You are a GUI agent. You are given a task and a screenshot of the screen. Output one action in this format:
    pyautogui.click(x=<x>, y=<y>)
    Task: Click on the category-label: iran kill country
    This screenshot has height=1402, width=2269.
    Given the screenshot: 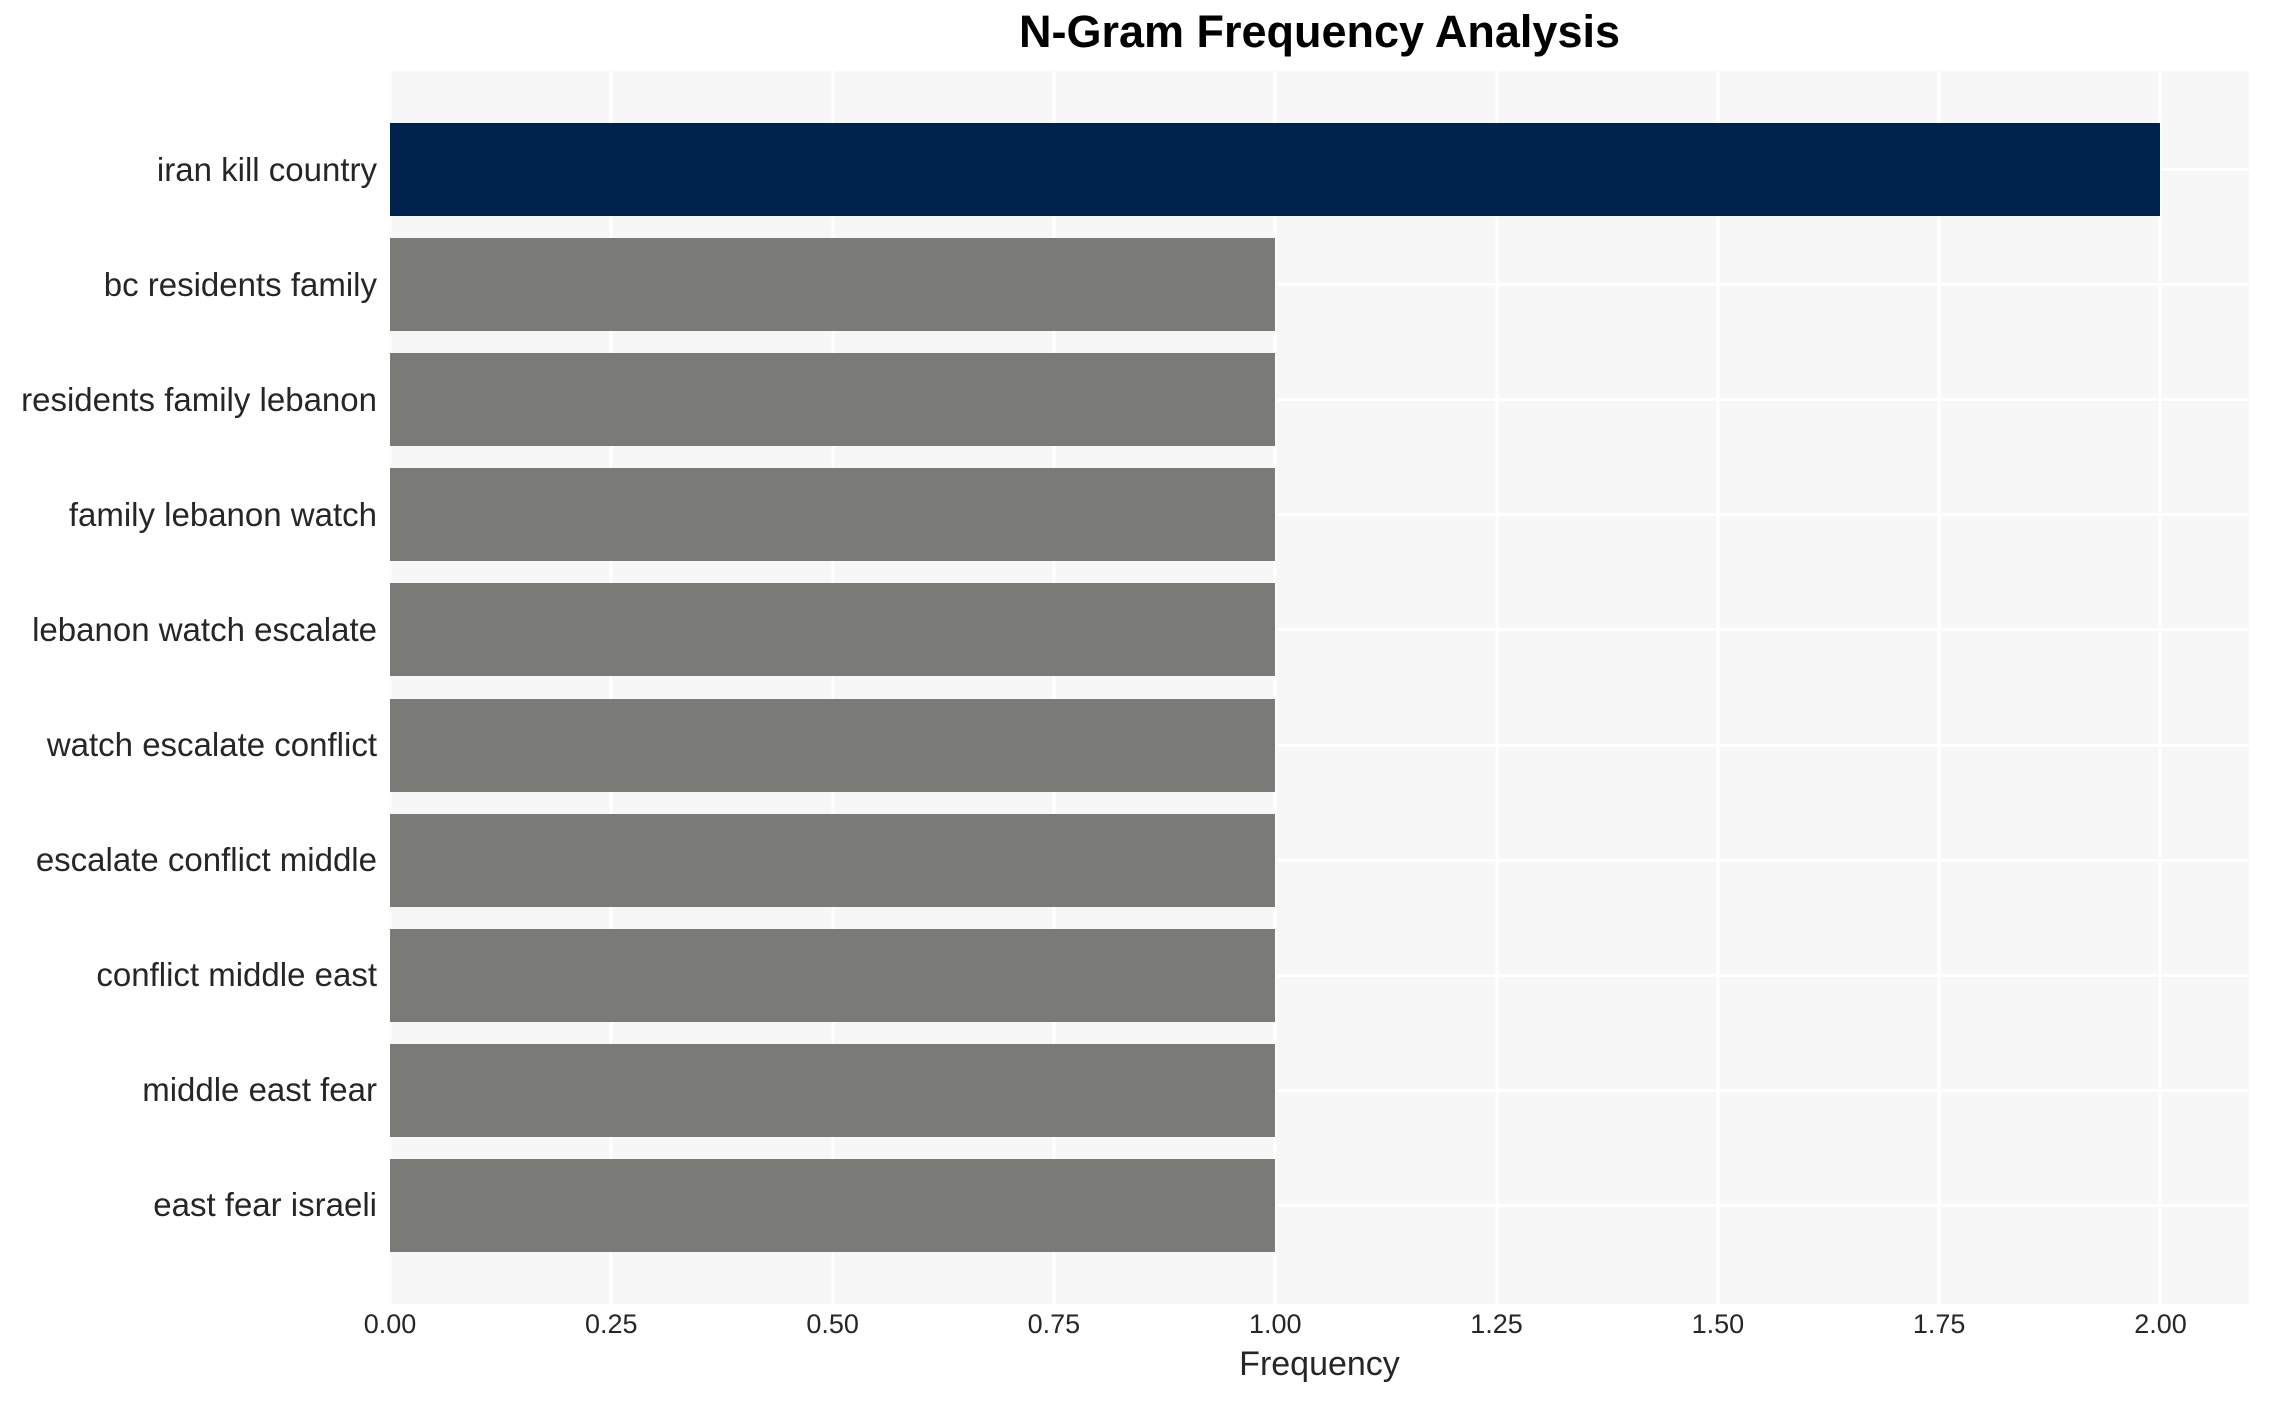 What is the action you would take?
    pyautogui.click(x=266, y=169)
    